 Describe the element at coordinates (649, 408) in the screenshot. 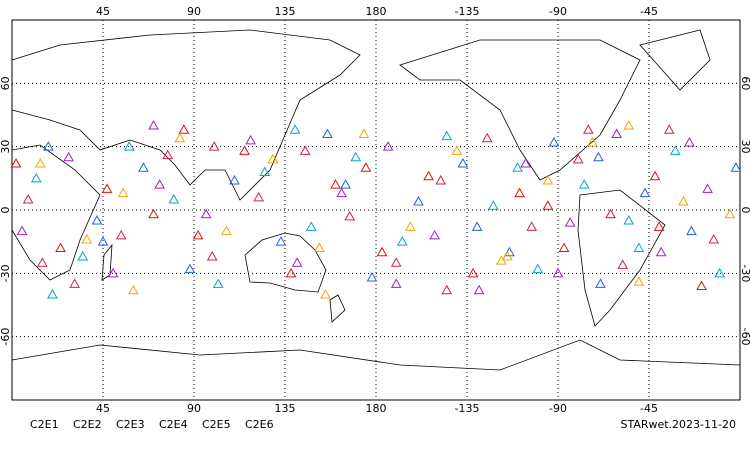

I see `x-tick-label: -45` at that location.